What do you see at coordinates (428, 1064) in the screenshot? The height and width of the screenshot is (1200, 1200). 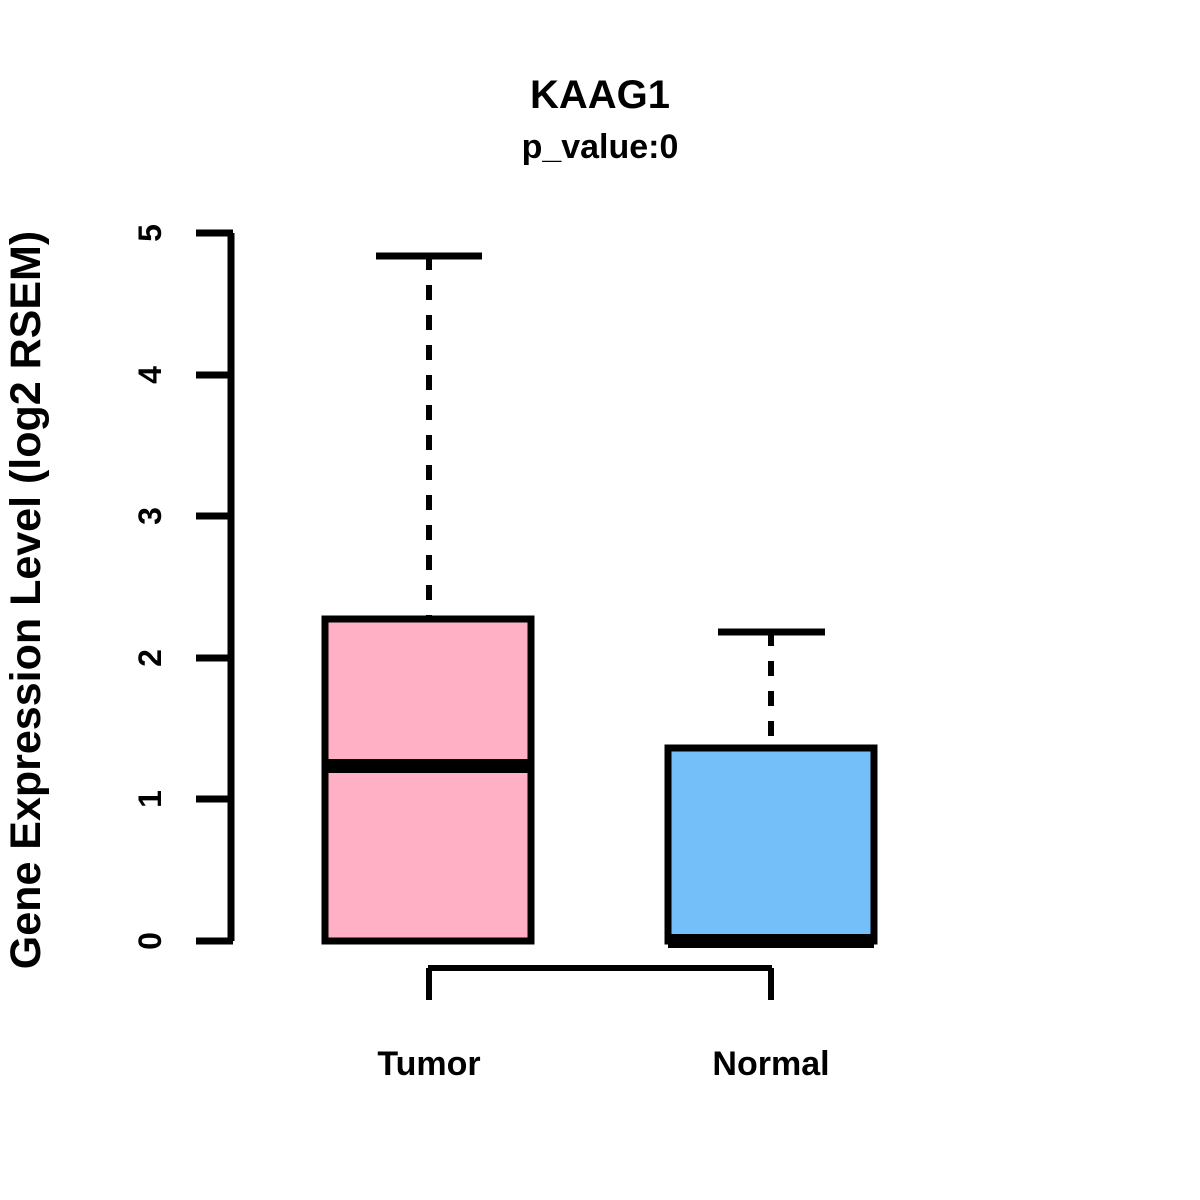 I see `x-axis-label-tumor: Tumor` at bounding box center [428, 1064].